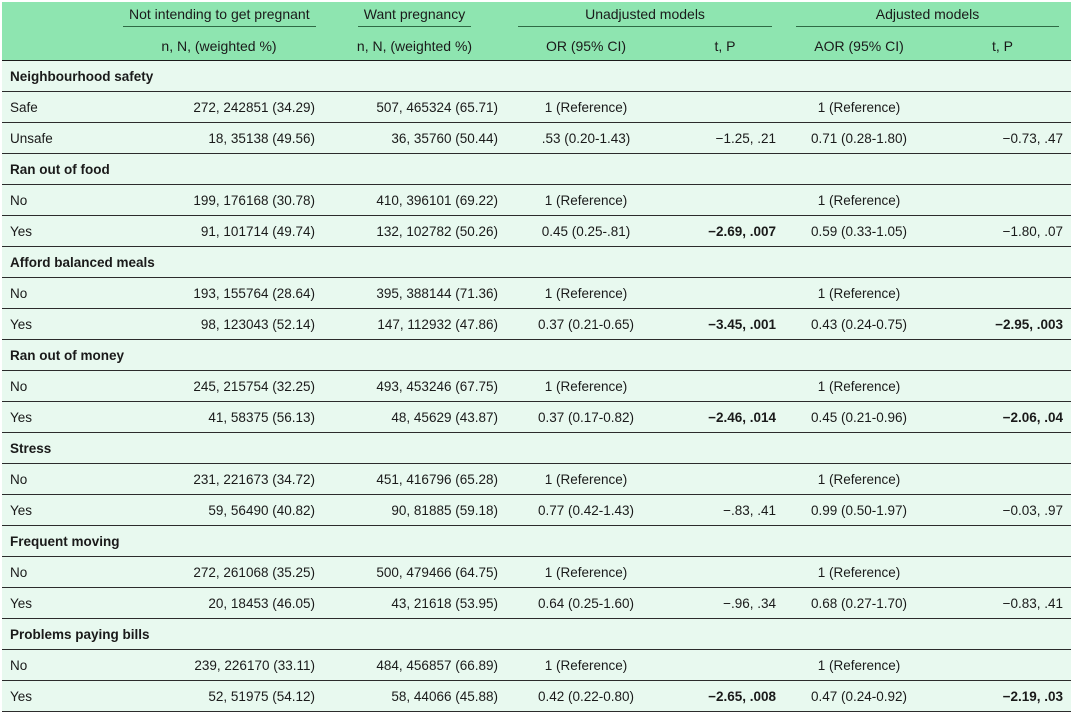  I want to click on cell-not-intending: 245, 215754 (32.25), so click(219, 386).